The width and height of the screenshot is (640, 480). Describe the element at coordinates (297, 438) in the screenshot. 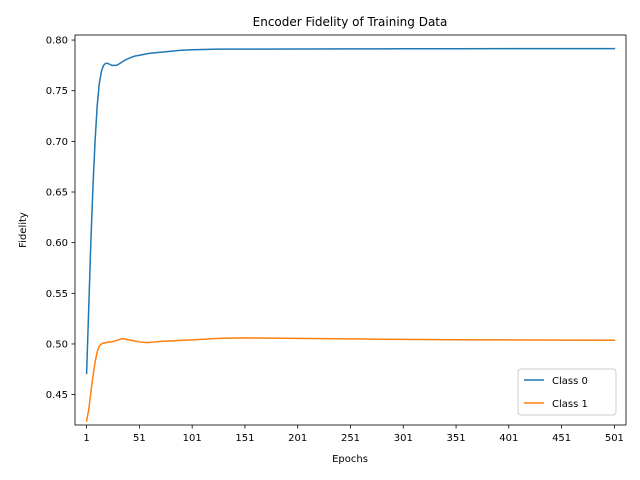

I see `x-tick-label: 201` at that location.